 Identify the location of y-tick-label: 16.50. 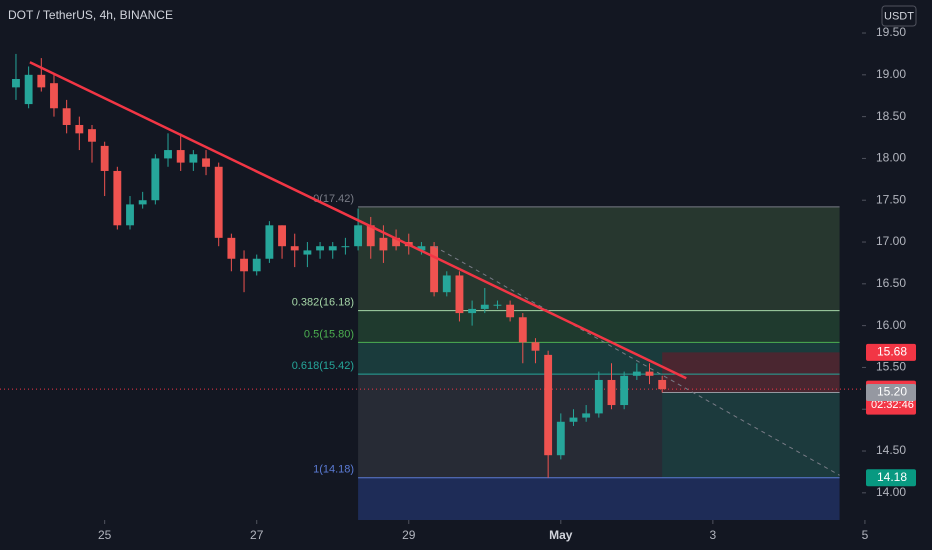
(891, 283).